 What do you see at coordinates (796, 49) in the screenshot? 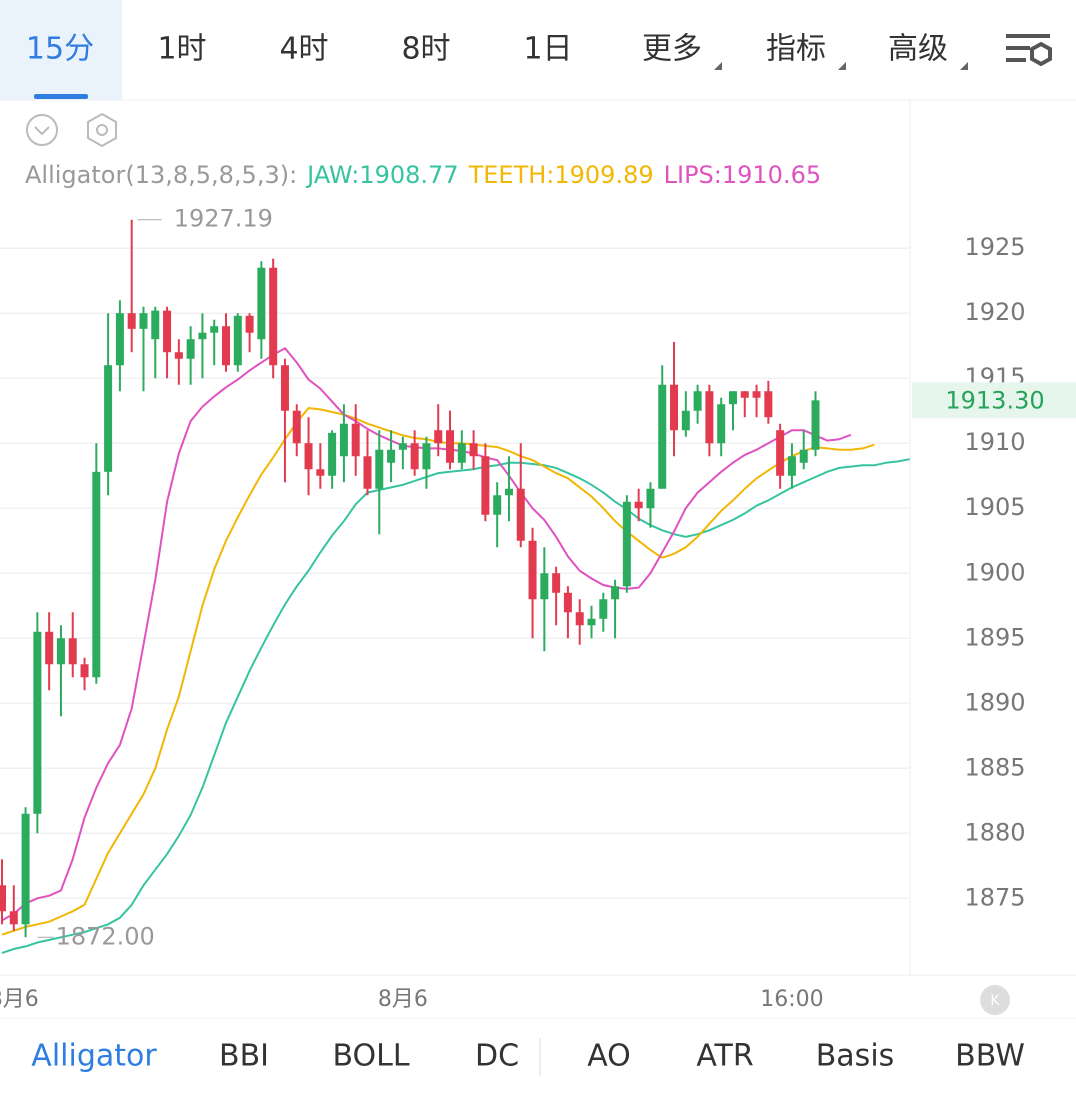
I see `timeframe-tab: 指标` at bounding box center [796, 49].